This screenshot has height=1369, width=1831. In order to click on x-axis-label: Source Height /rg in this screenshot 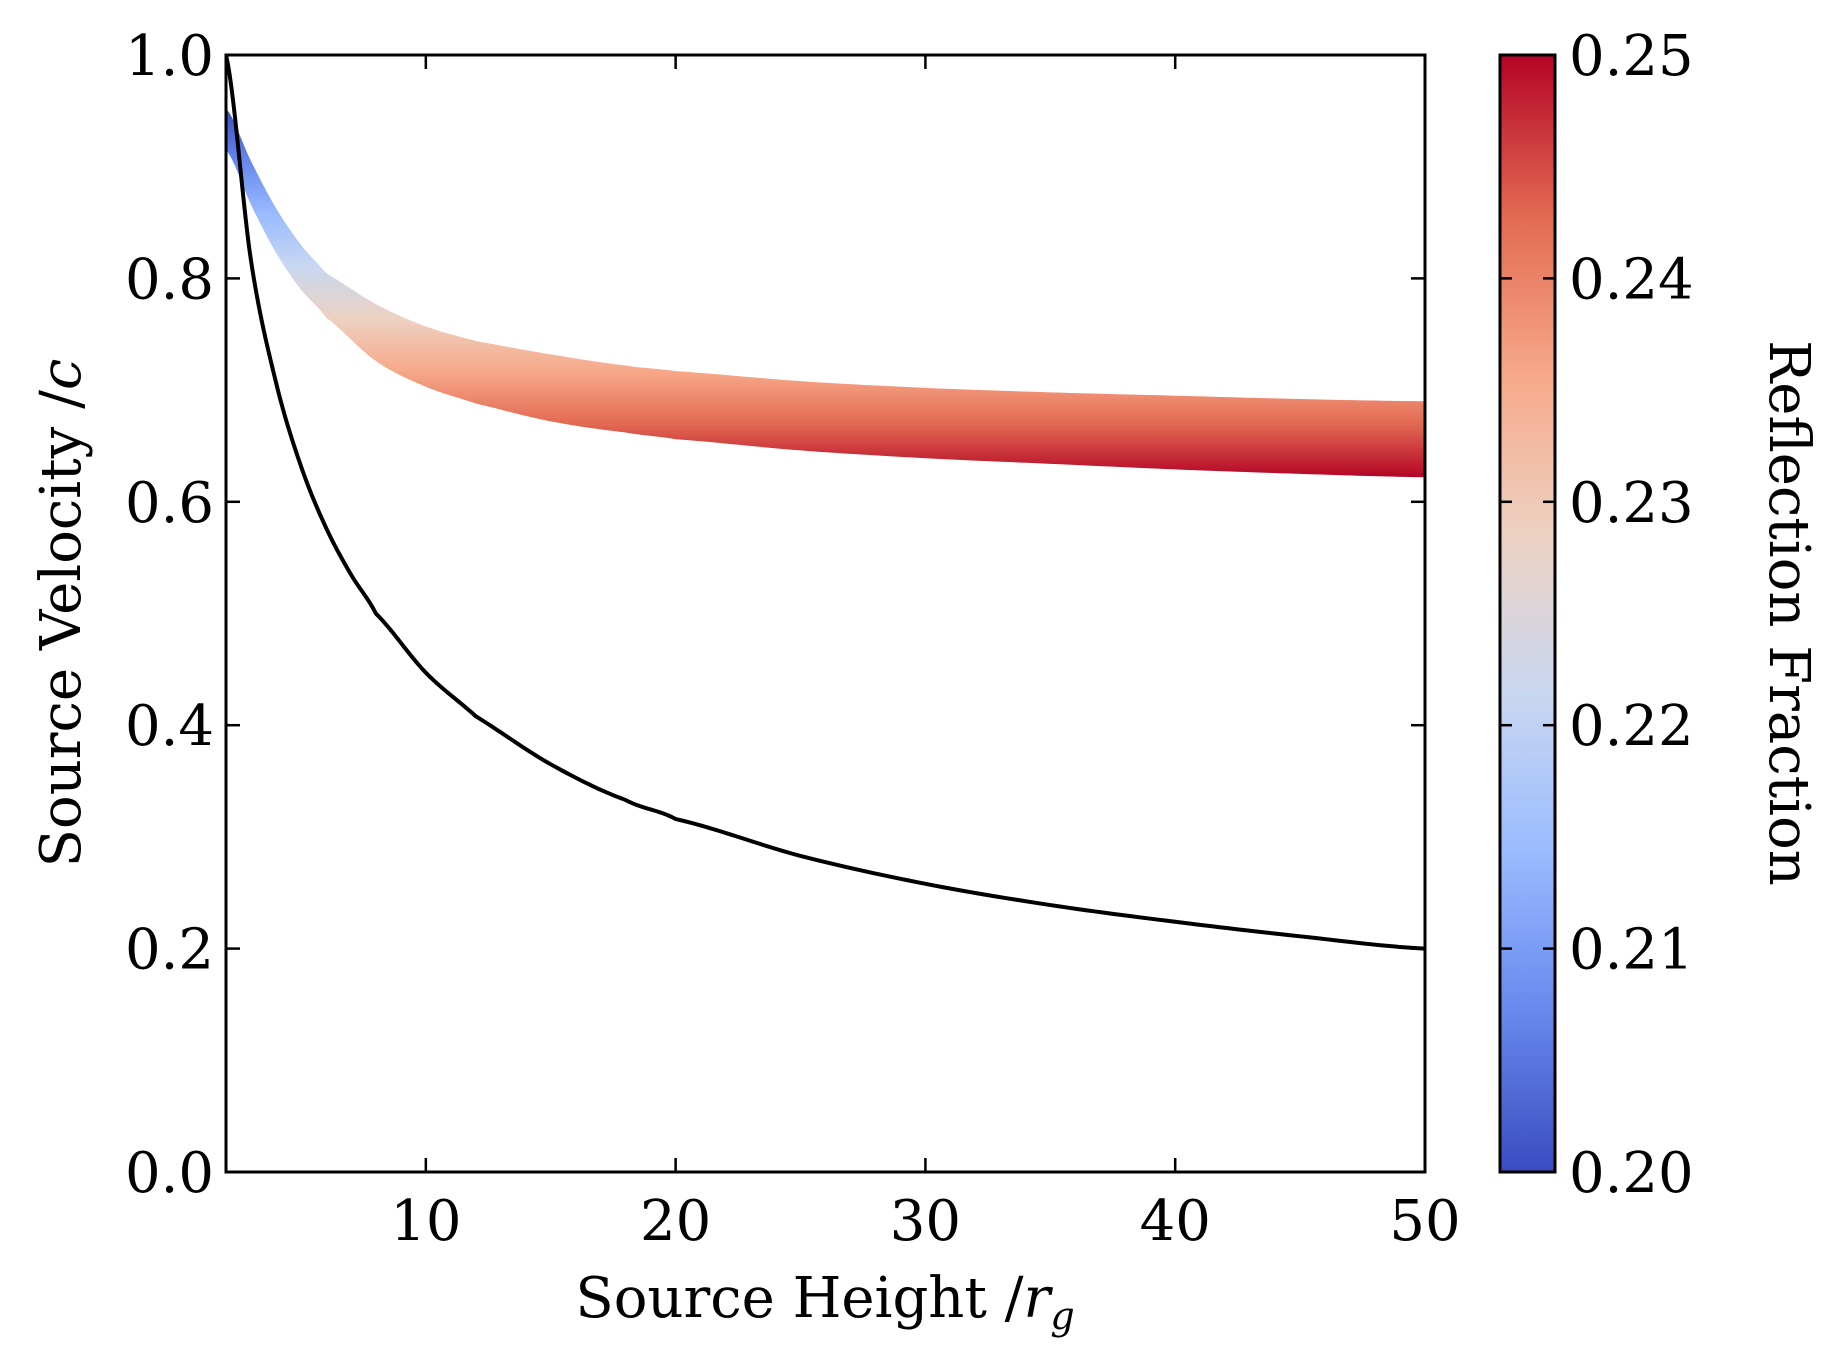, I will do `click(824, 1302)`.